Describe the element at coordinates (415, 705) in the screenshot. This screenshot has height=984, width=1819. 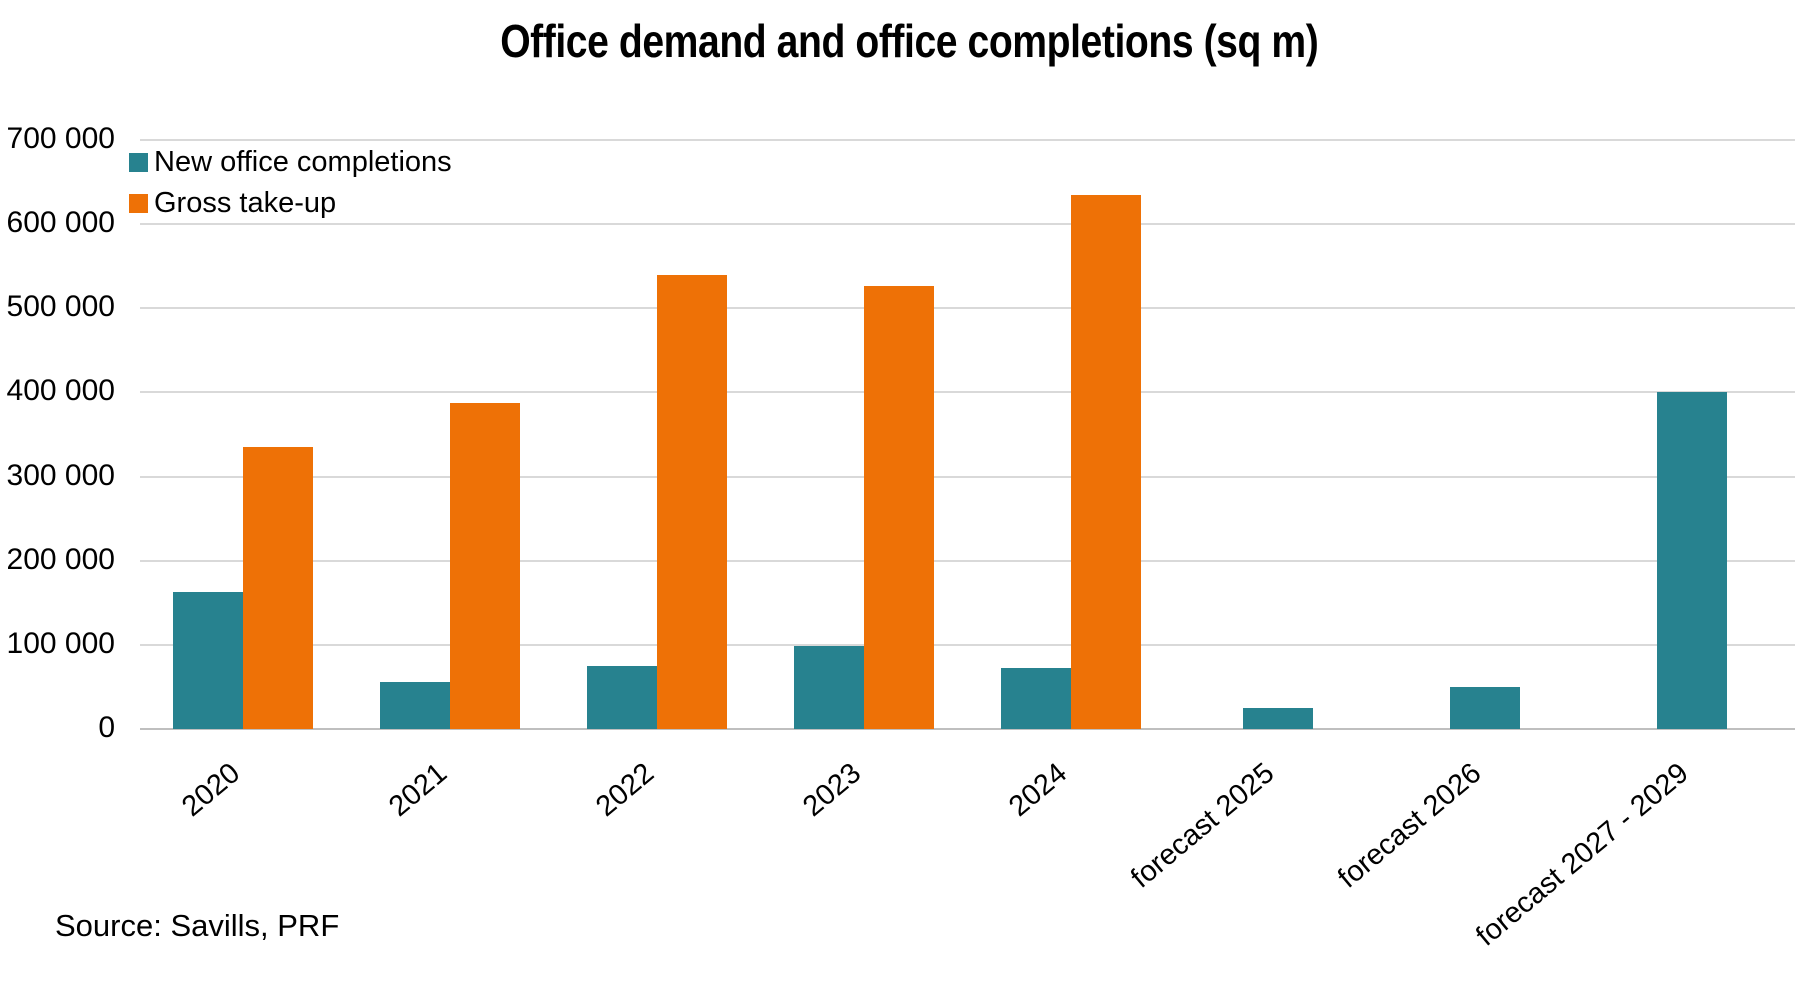
I see `bar-2021-completions` at that location.